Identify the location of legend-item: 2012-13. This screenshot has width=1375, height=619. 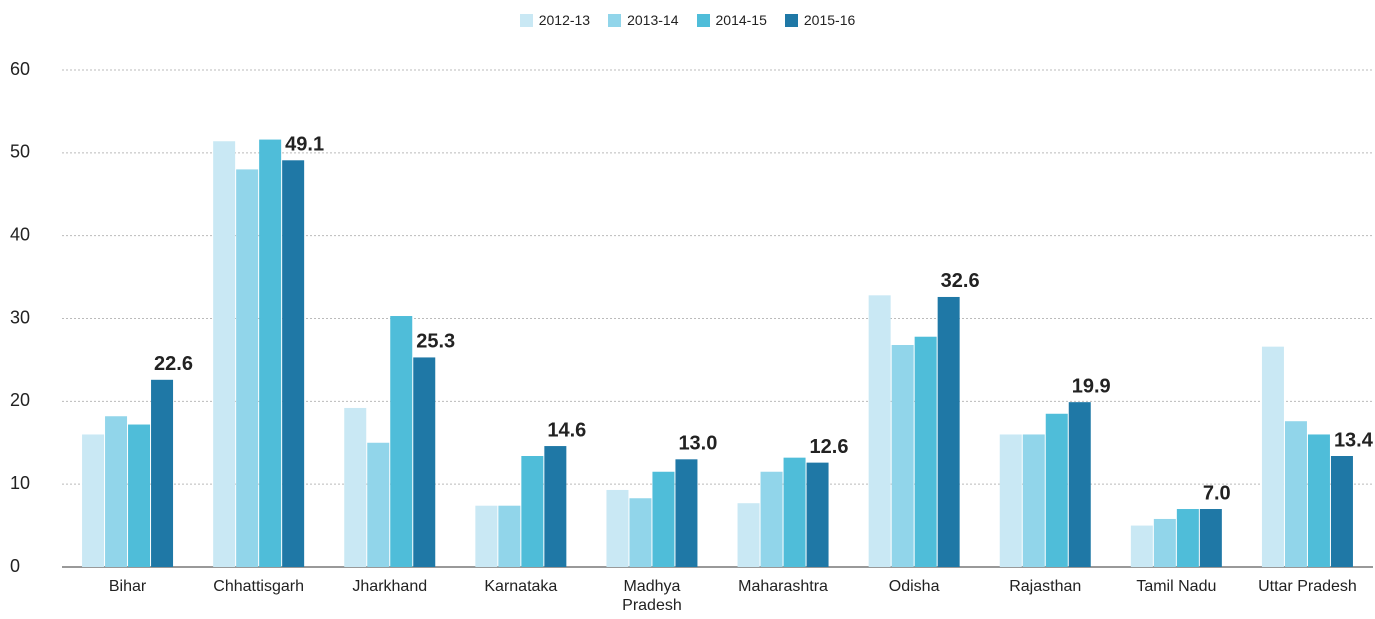
(555, 20).